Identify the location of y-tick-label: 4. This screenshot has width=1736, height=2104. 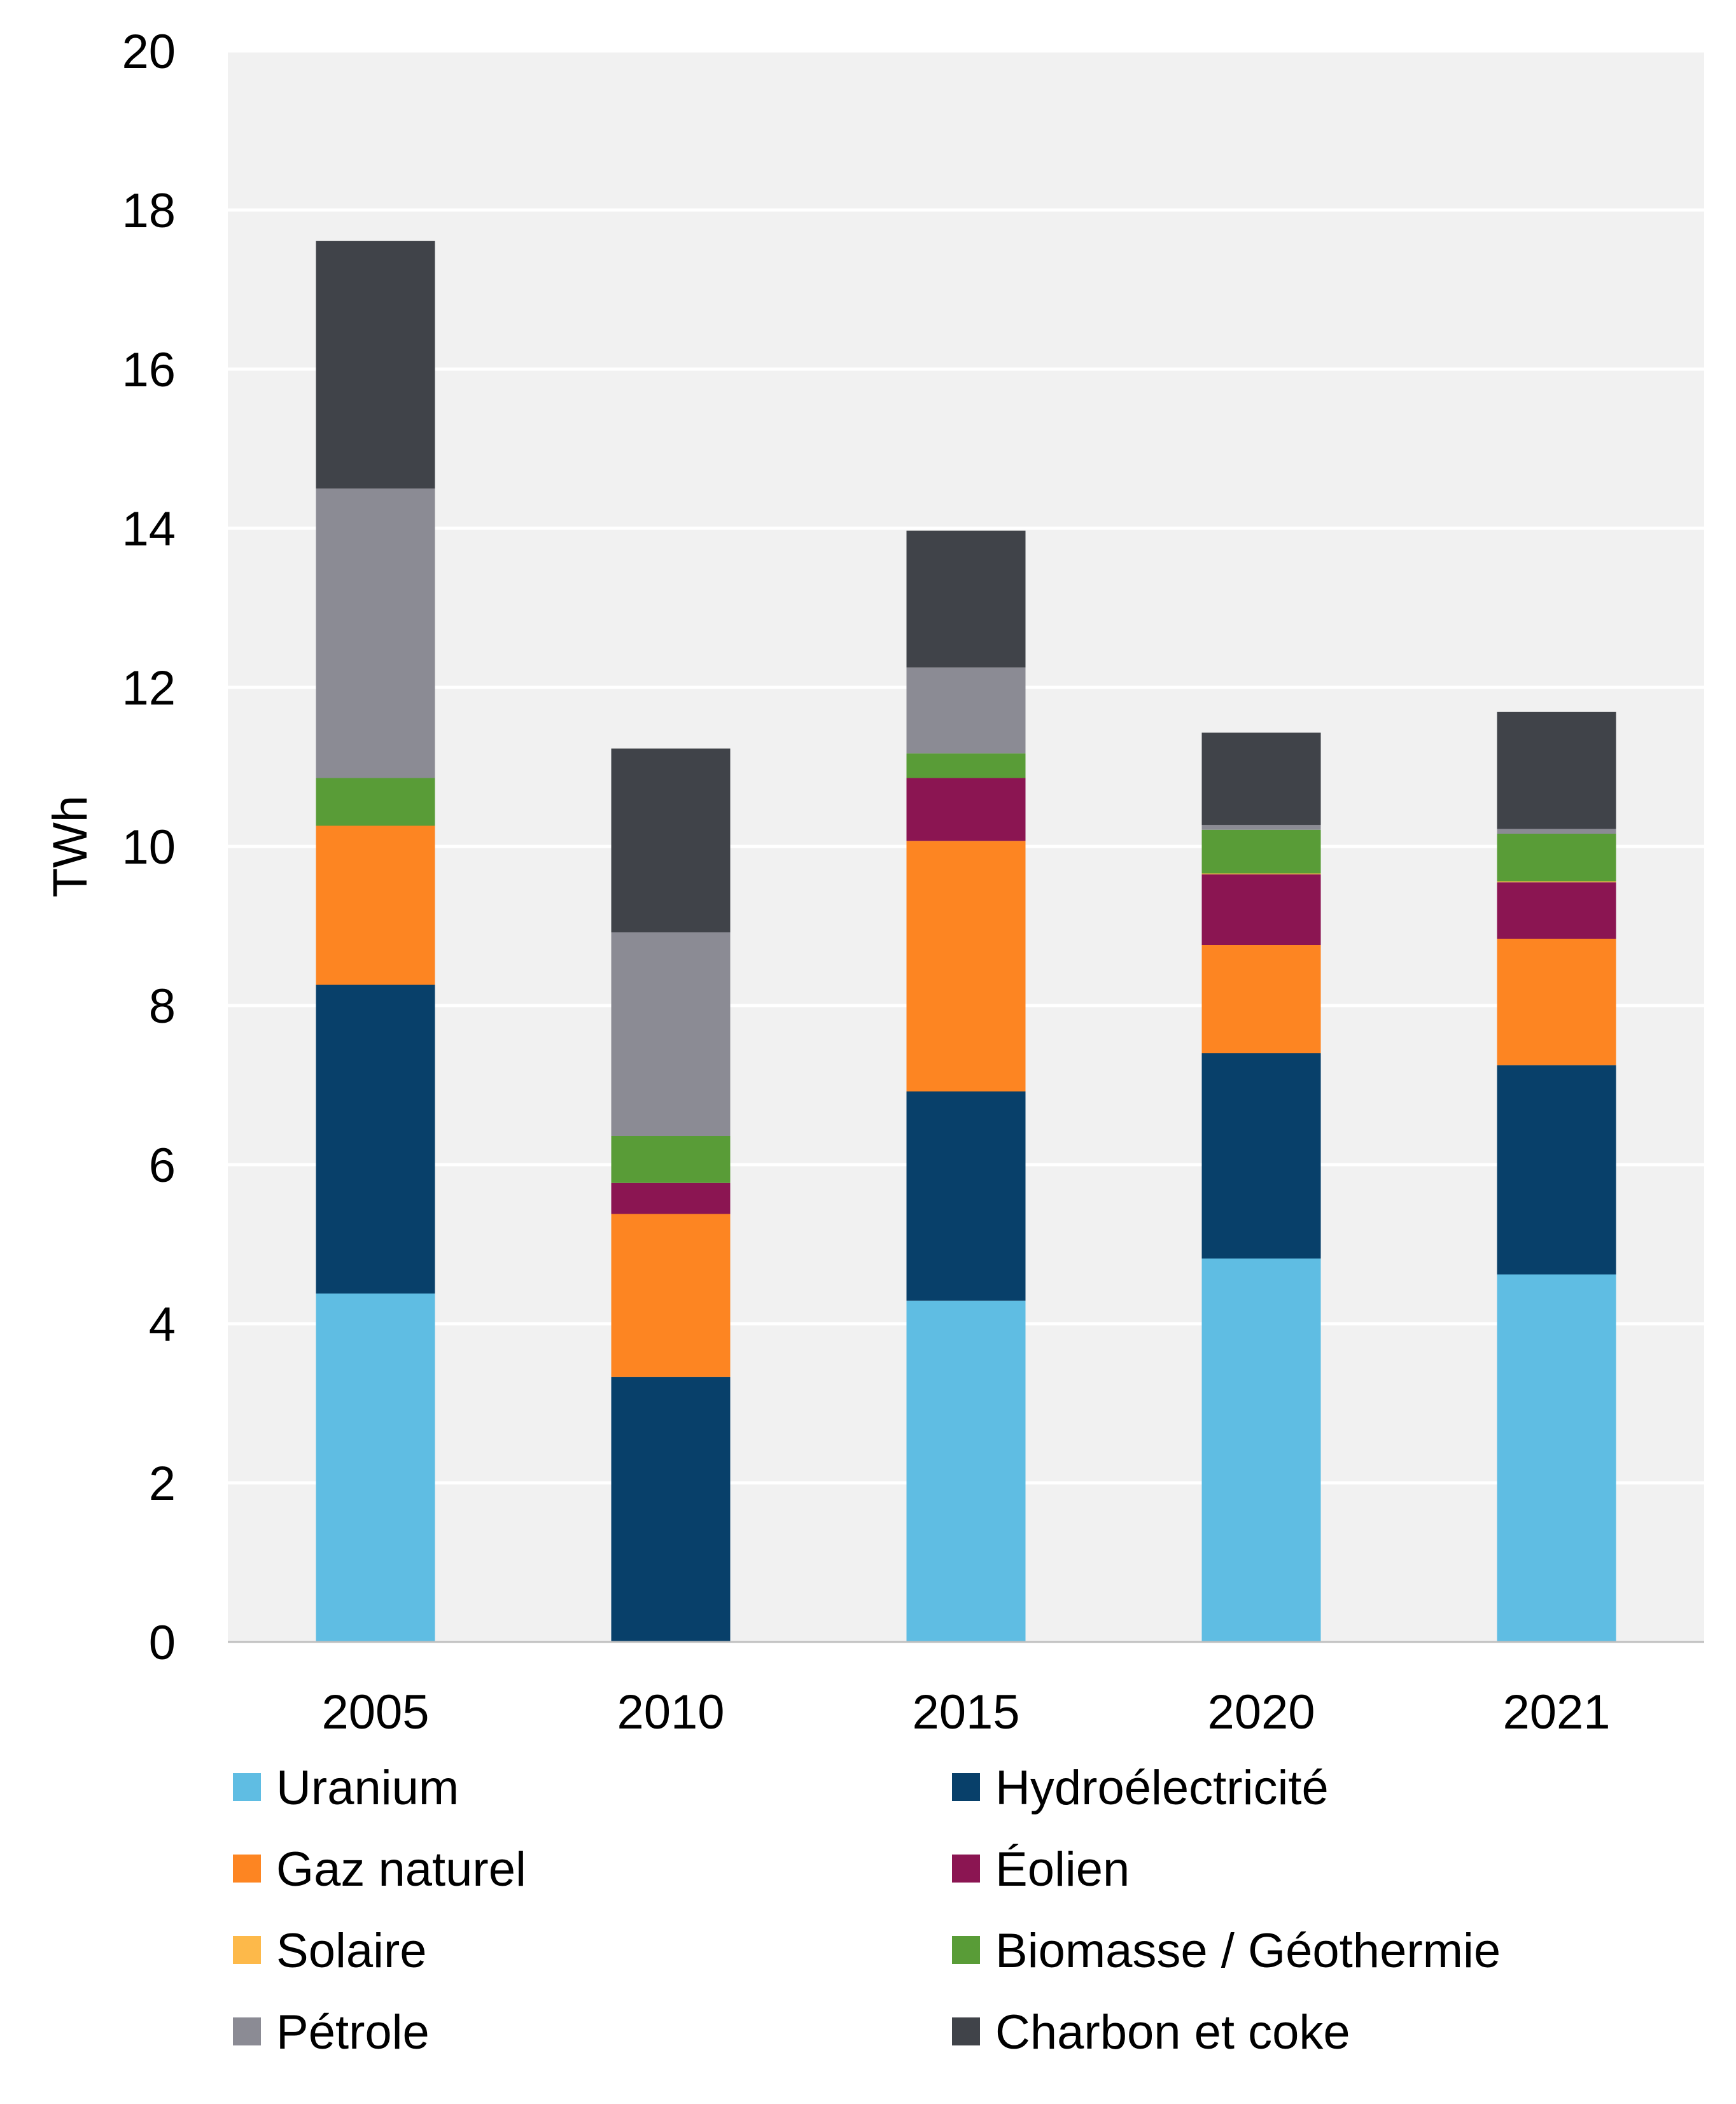
(162, 1325).